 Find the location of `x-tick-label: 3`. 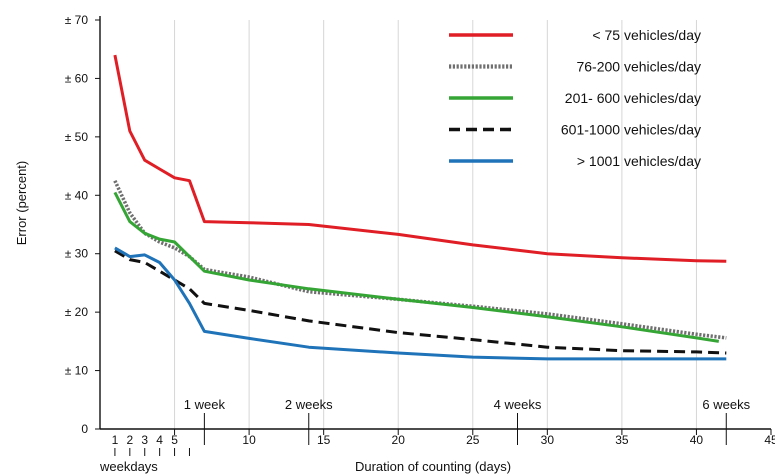

x-tick-label: 3 is located at coordinates (144, 440).